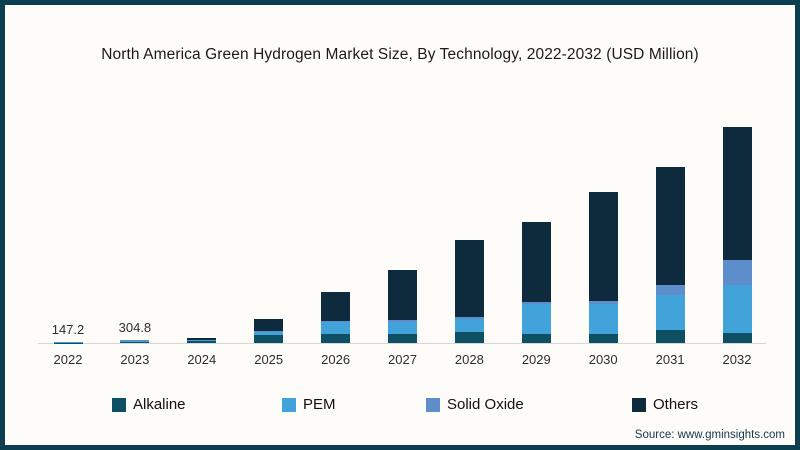 The width and height of the screenshot is (800, 450). I want to click on x-tick-2023: 2023, so click(135, 359).